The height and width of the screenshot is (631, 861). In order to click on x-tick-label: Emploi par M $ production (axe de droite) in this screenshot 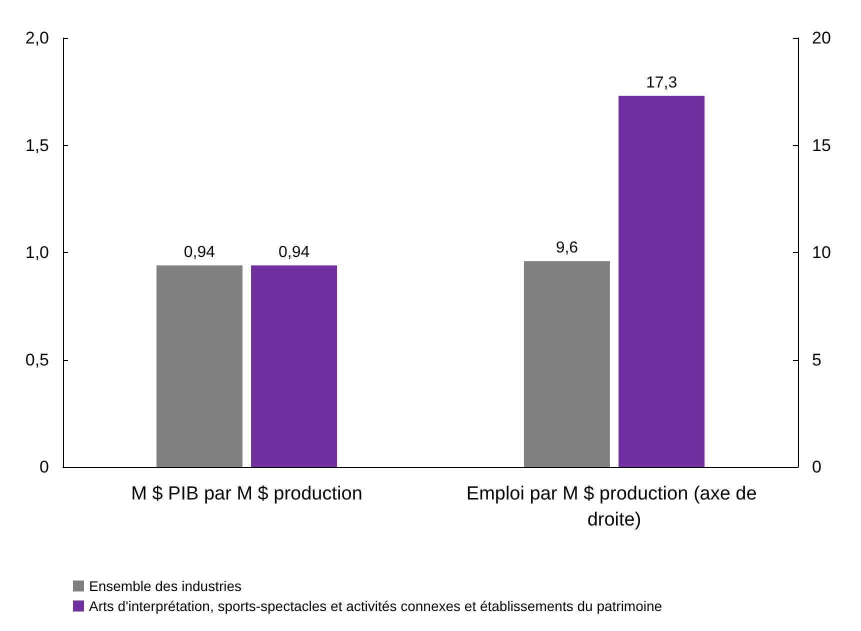, I will do `click(614, 507)`.